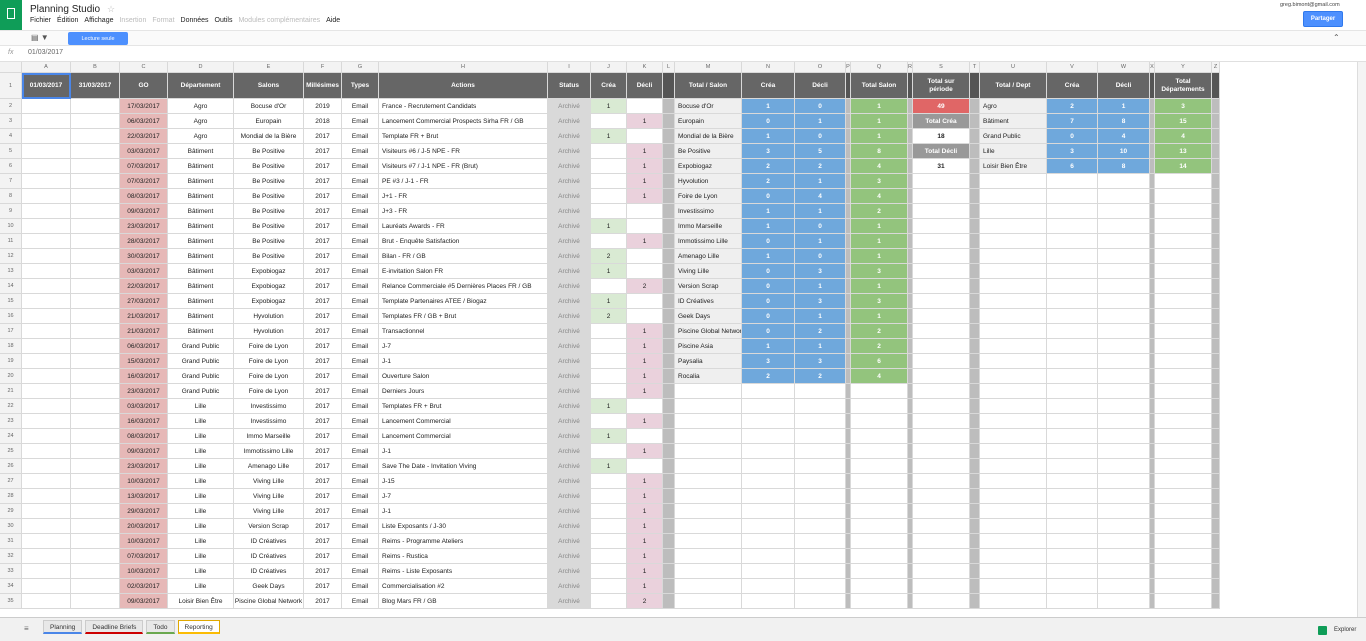 The height and width of the screenshot is (641, 1366). I want to click on row-number: 1, so click(11, 86).